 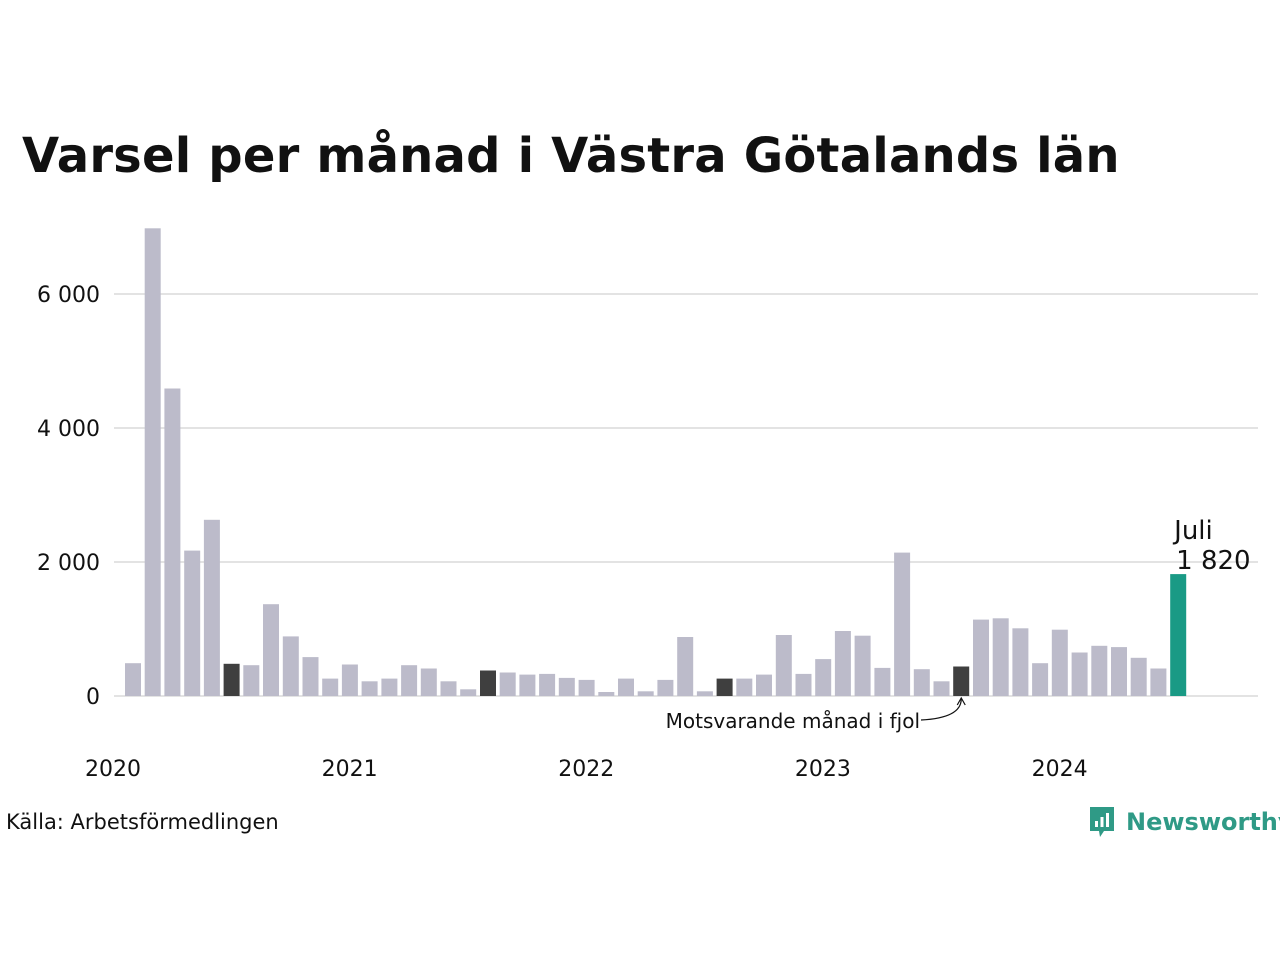 What do you see at coordinates (142, 822) in the screenshot?
I see `source-note: Källa: Arbetsförmedlingen` at bounding box center [142, 822].